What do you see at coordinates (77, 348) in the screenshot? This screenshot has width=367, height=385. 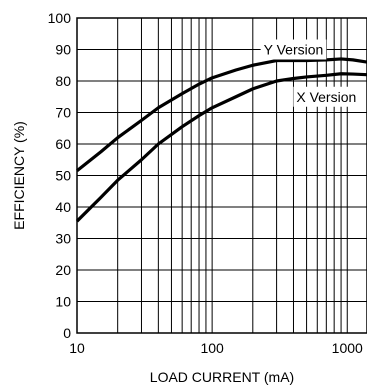 I see `x-tick-label: 10` at bounding box center [77, 348].